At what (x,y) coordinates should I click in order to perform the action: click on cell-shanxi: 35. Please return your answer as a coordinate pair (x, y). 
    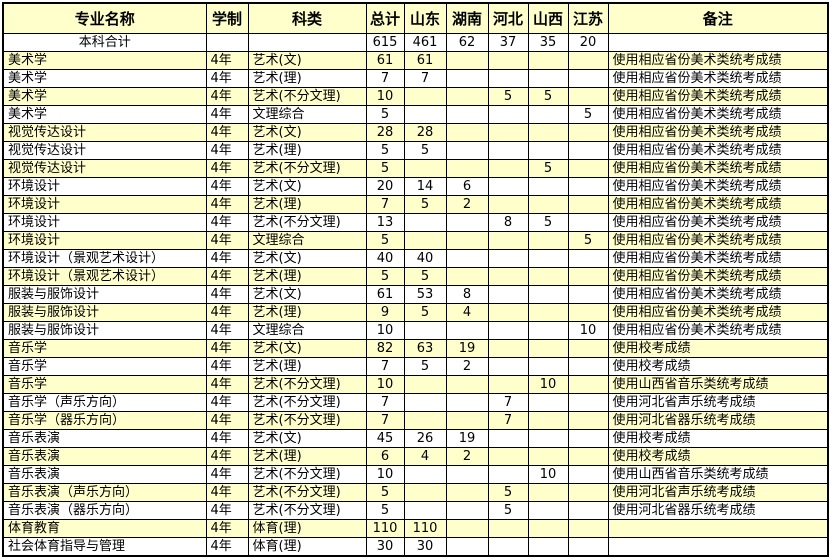
    Looking at the image, I should click on (548, 42).